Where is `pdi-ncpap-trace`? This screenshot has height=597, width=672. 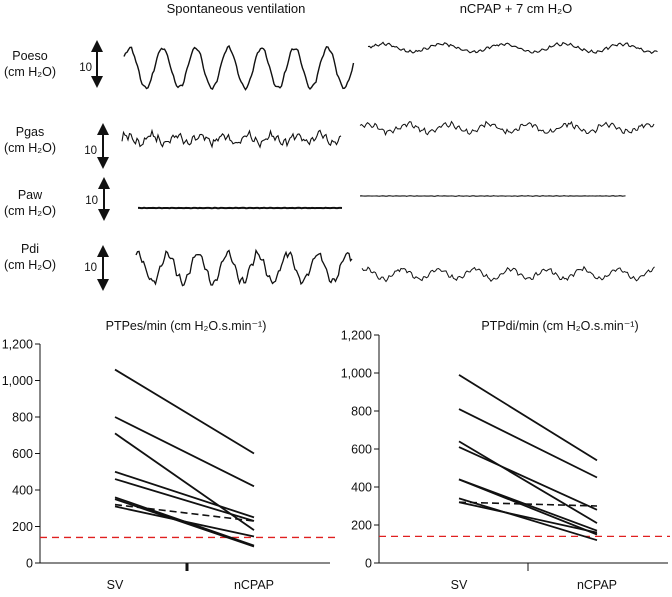 pdi-ncpap-trace is located at coordinates (508, 274).